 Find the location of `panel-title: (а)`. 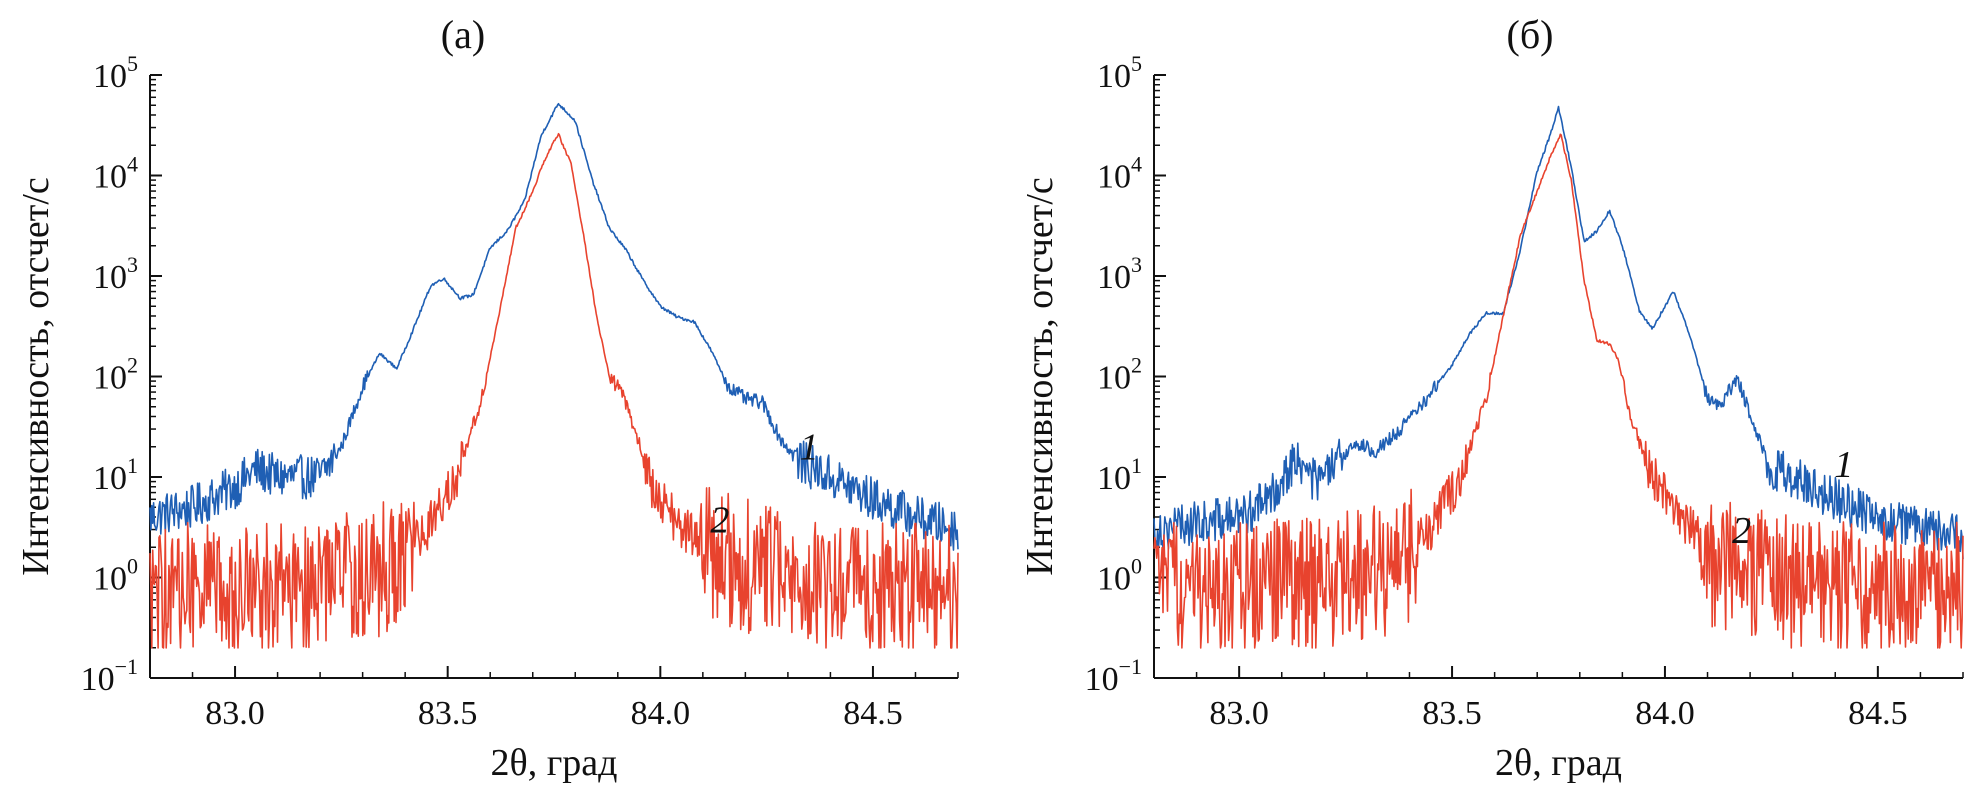

panel-title: (а) is located at coordinates (463, 34).